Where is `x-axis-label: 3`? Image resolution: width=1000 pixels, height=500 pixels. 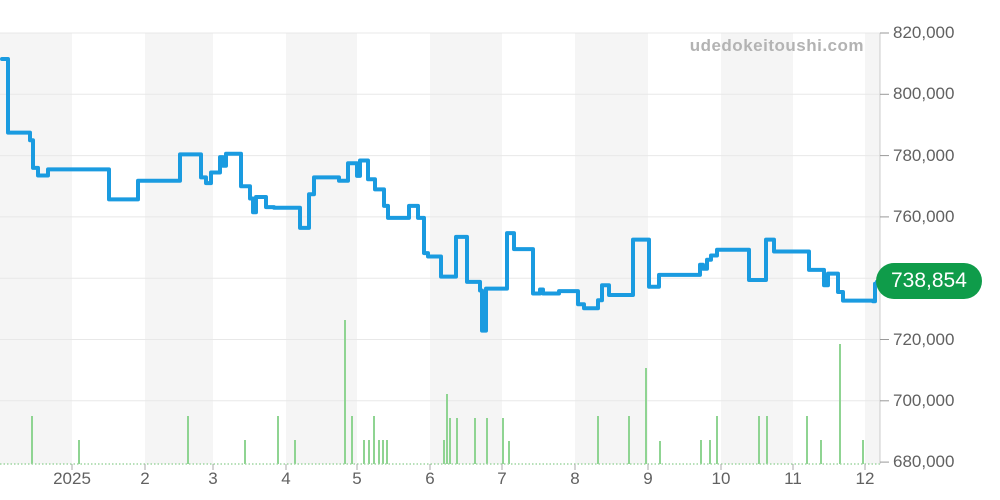
x-axis-label: 3 is located at coordinates (213, 478).